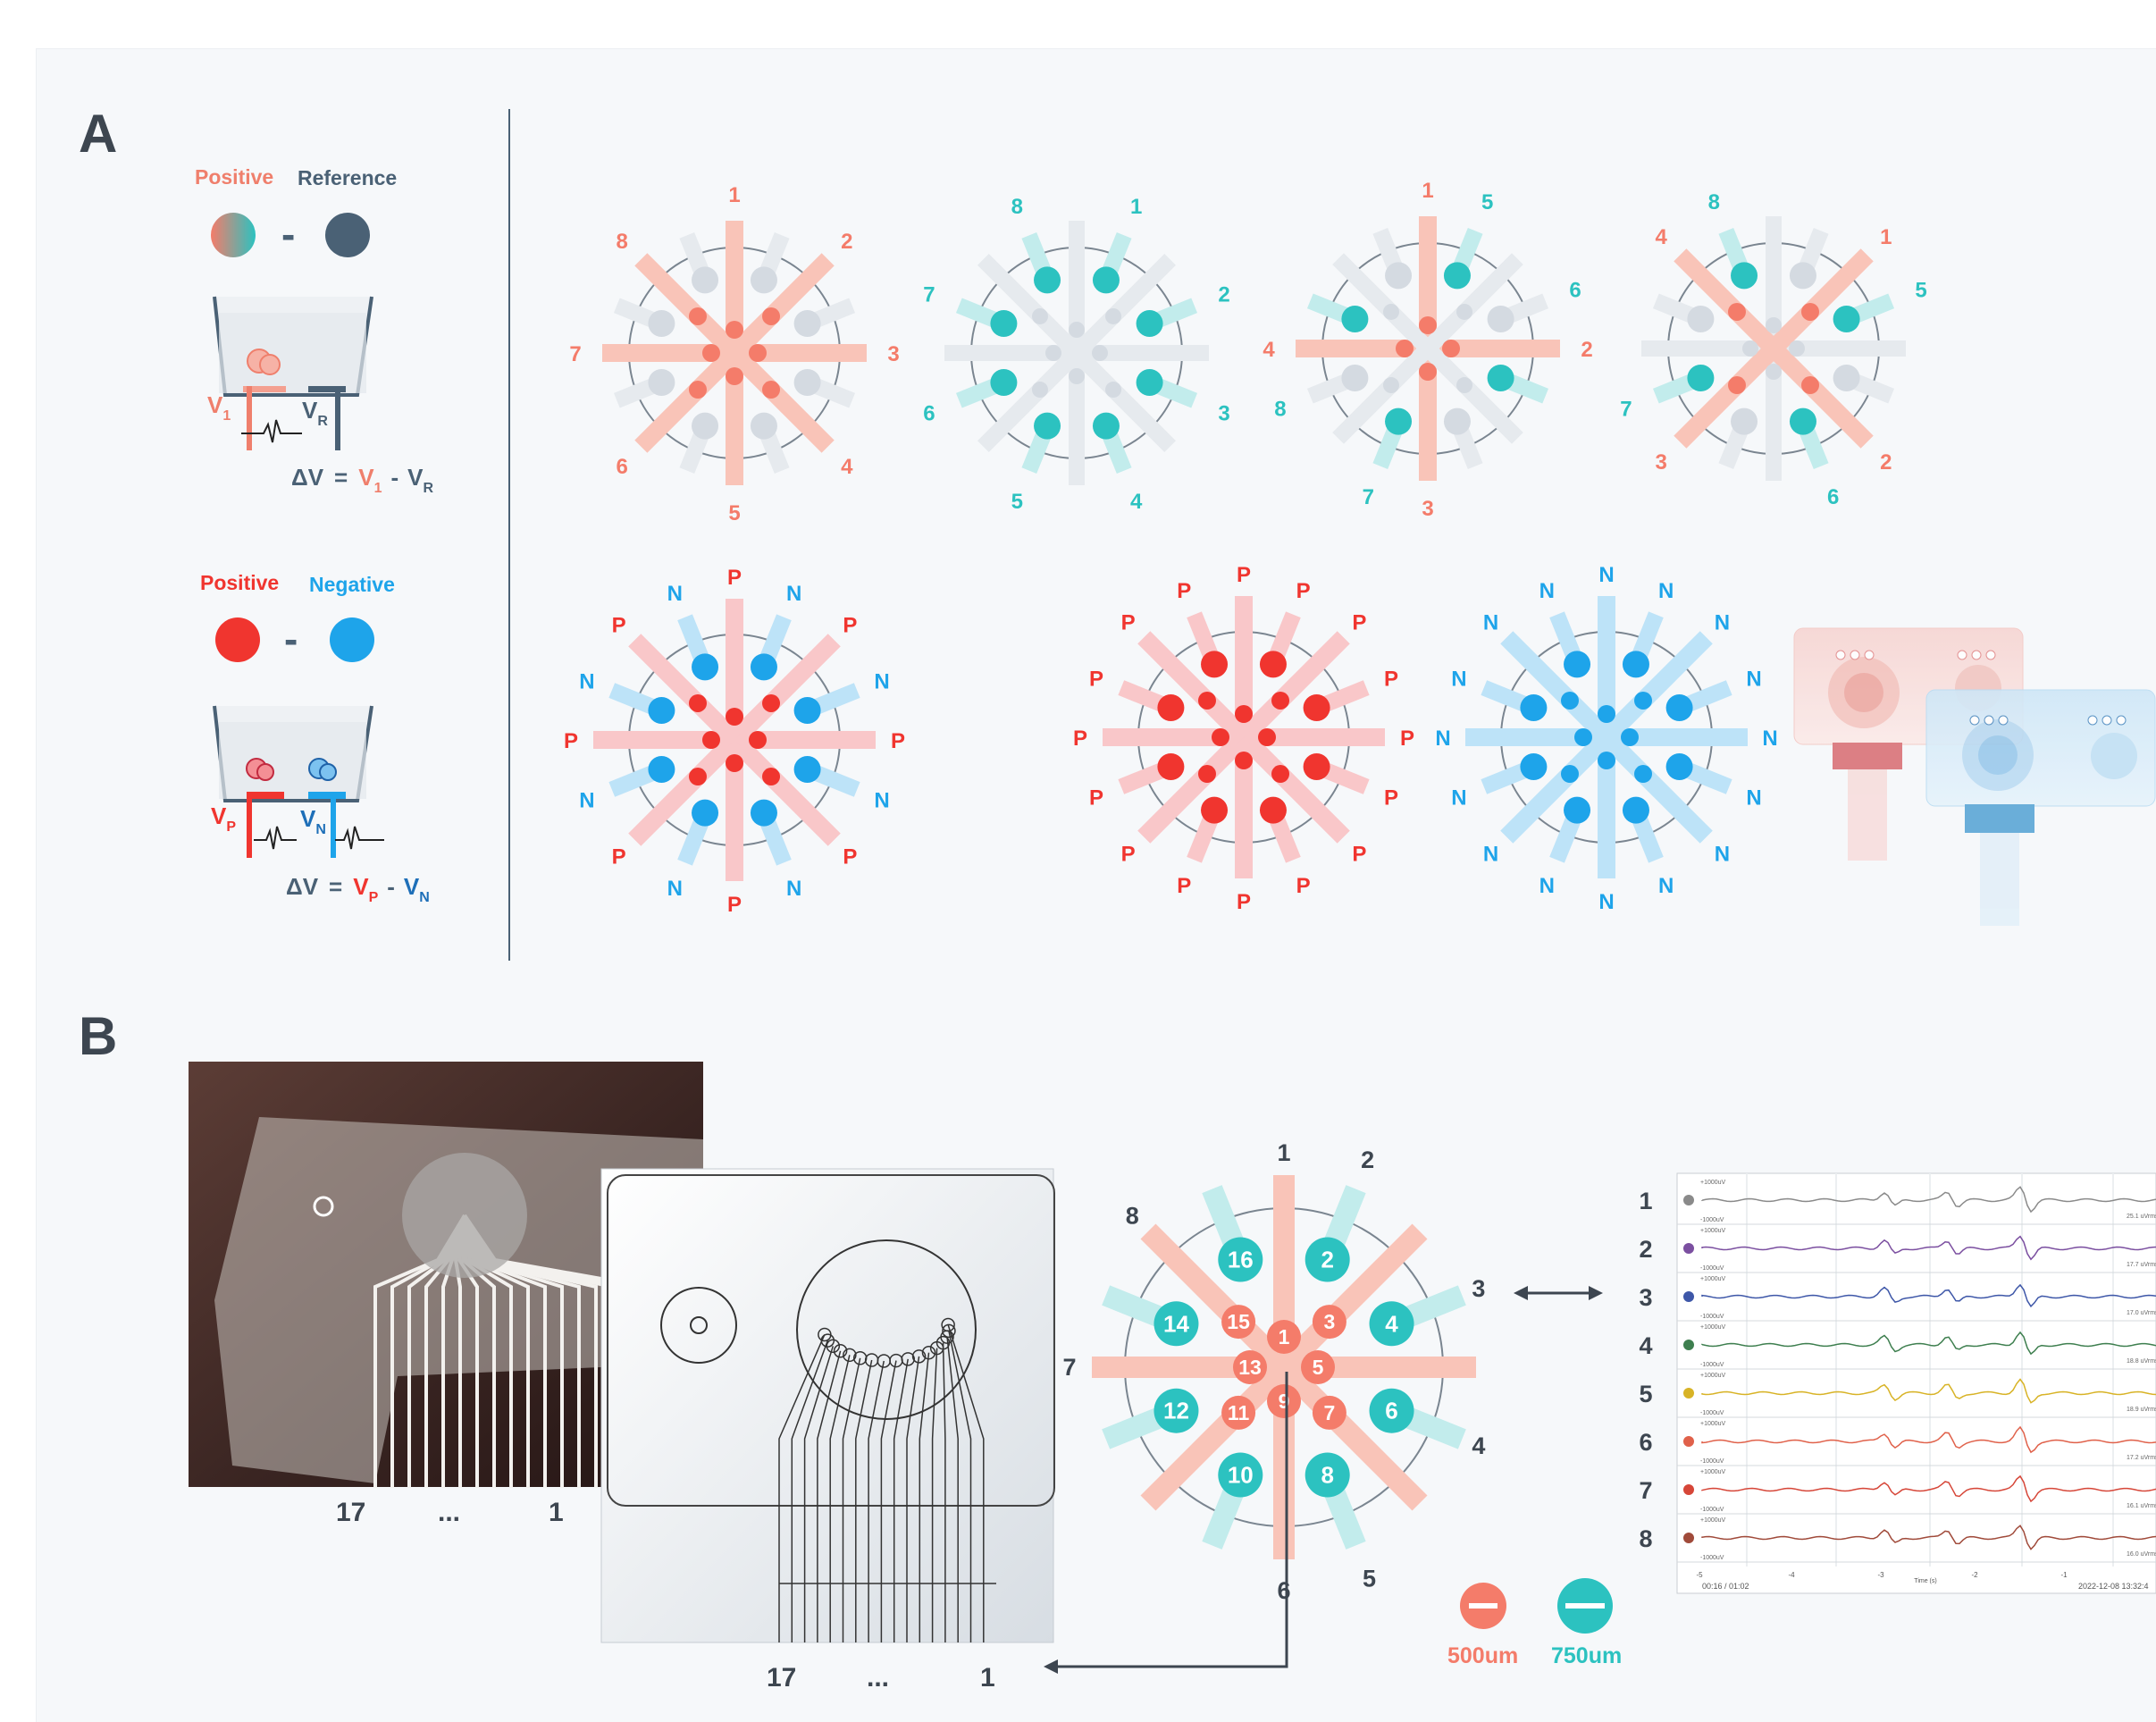  I want to click on size-legend-750-label: 750um, so click(1587, 1655).